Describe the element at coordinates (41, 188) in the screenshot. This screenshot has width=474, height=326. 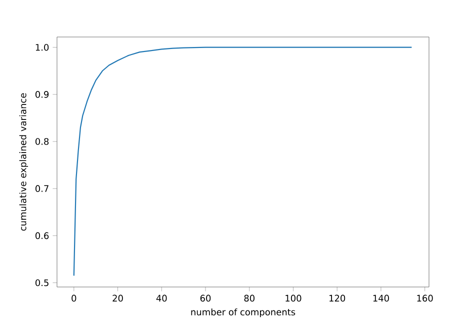
I see `y-tick-label: 0.7` at that location.